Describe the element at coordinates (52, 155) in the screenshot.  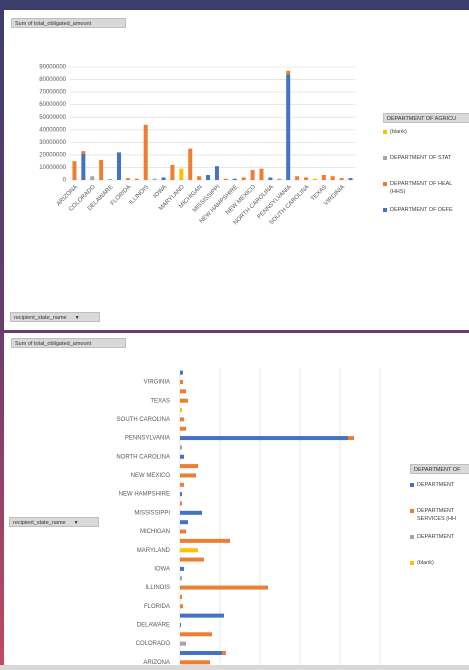
I see `y-tick-label: 20000000` at that location.